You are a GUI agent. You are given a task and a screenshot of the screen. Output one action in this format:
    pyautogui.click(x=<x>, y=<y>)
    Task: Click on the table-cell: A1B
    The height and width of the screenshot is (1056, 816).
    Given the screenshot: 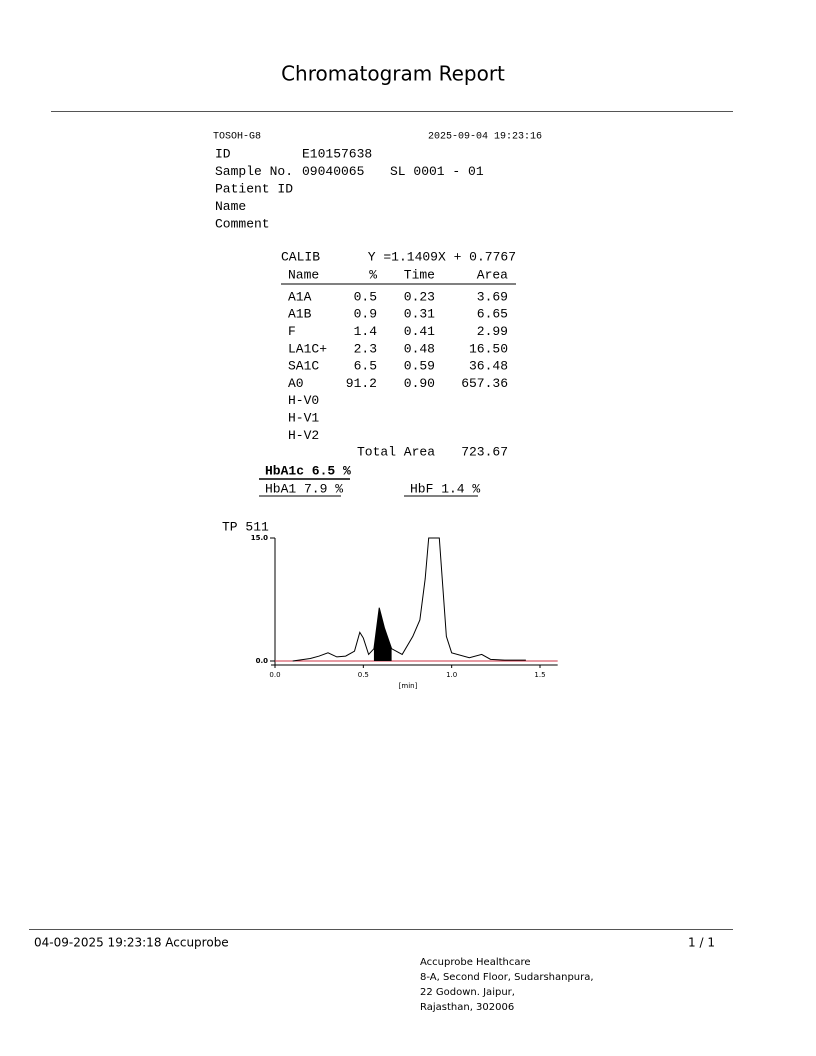 What is the action you would take?
    pyautogui.click(x=300, y=314)
    